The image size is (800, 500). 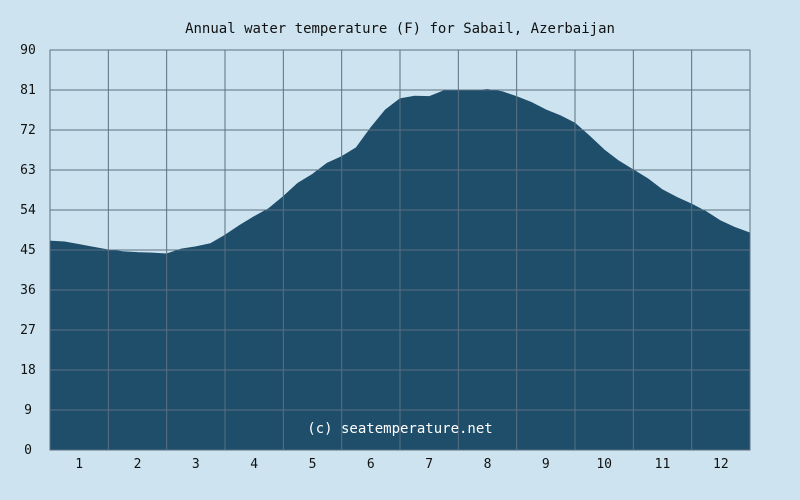 I want to click on y-tick-label: 81, so click(x=28, y=90).